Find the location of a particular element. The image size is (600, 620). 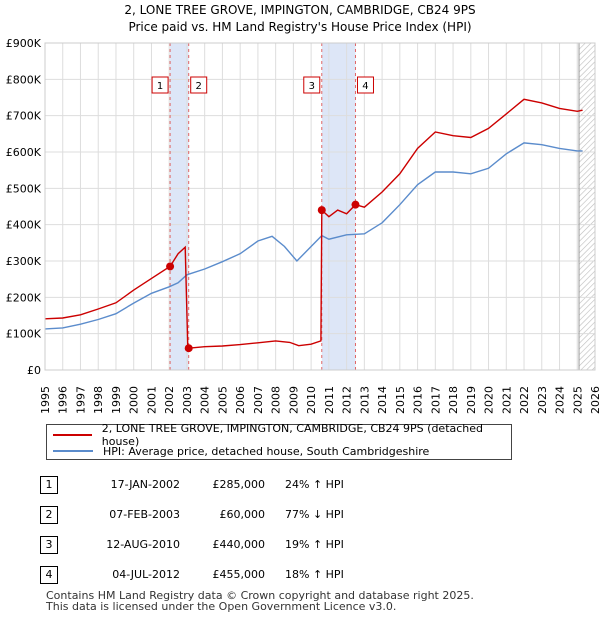

x-tick-label: 2018 is located at coordinates (453, 400).